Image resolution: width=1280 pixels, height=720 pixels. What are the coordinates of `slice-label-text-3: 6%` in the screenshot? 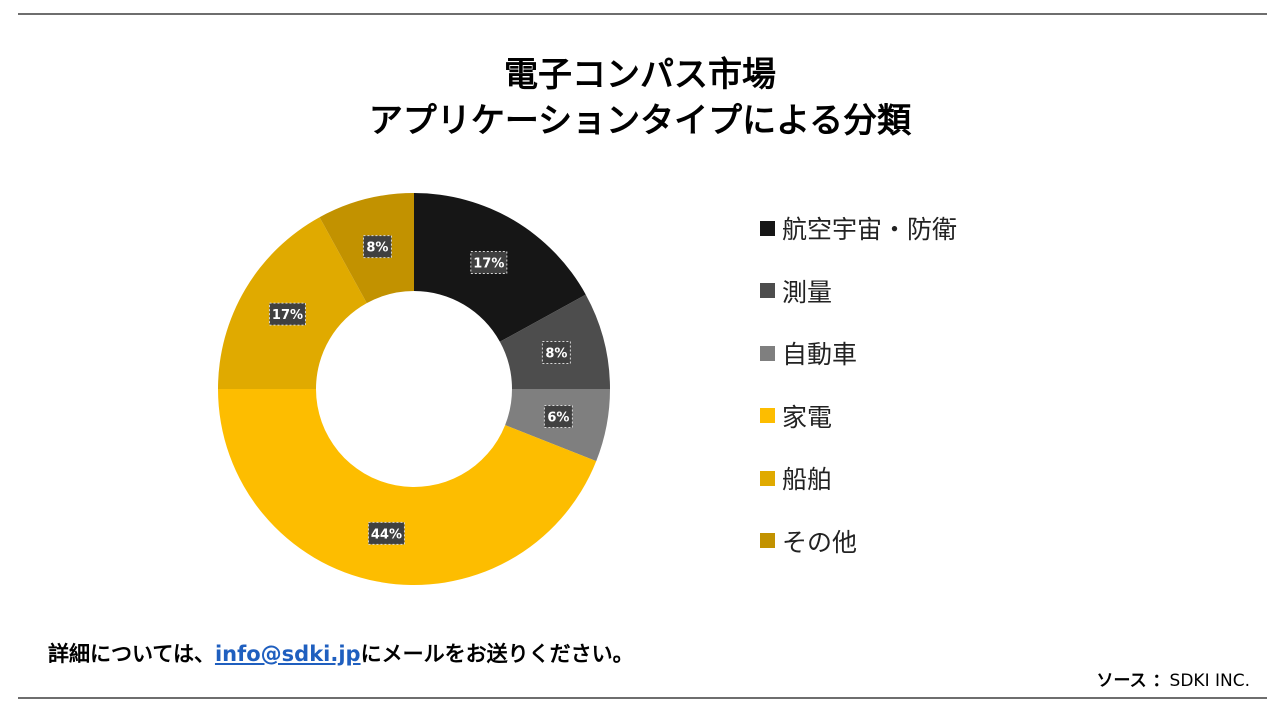 It's located at (558, 418).